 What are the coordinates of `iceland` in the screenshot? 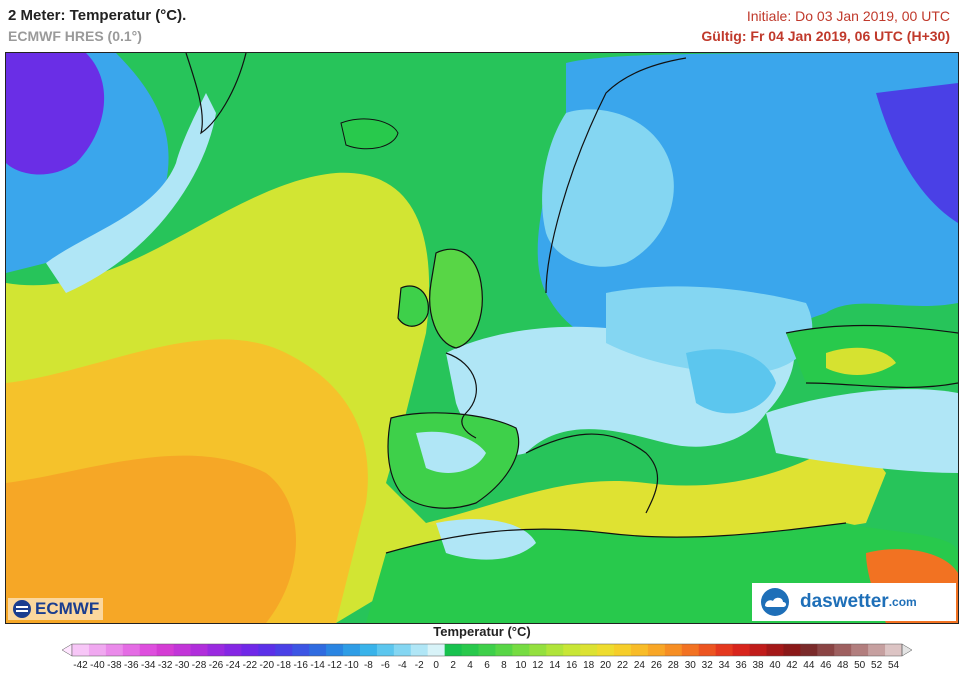 It's located at (369, 134).